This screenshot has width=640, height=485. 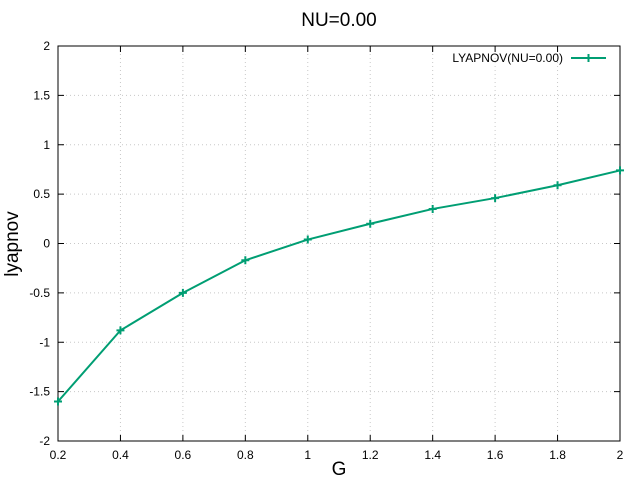 I want to click on y-tick-label: 0, so click(x=46, y=244).